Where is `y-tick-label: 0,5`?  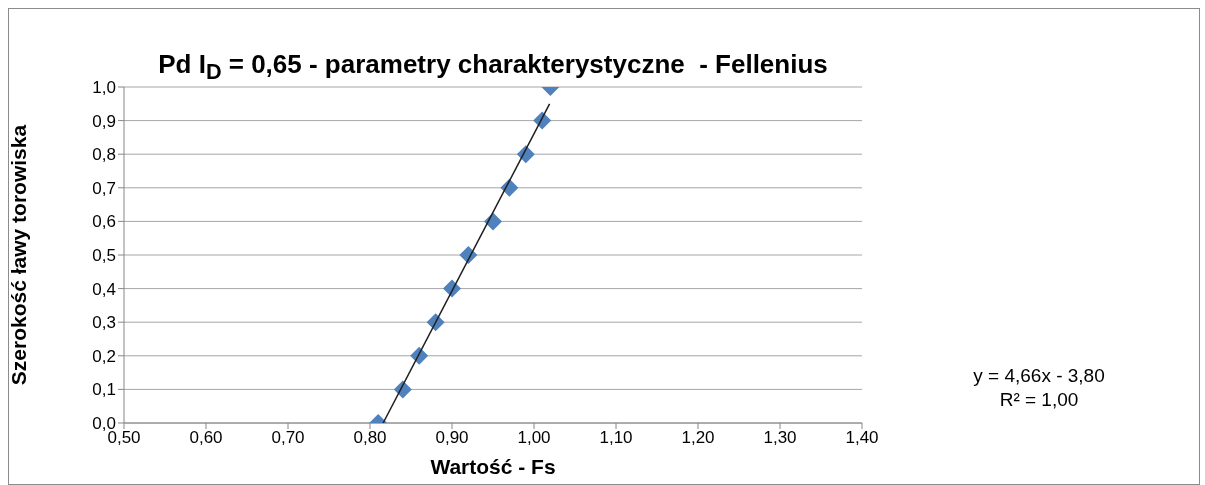 y-tick-label: 0,5 is located at coordinates (104, 256).